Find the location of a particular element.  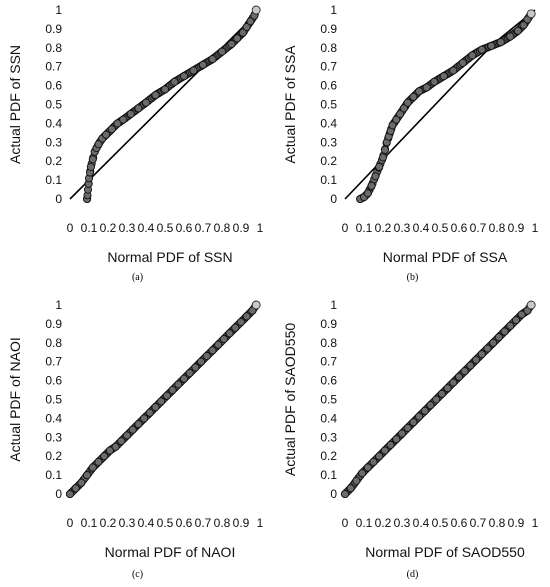

x-tick-label: 0.1 is located at coordinates (364, 523).